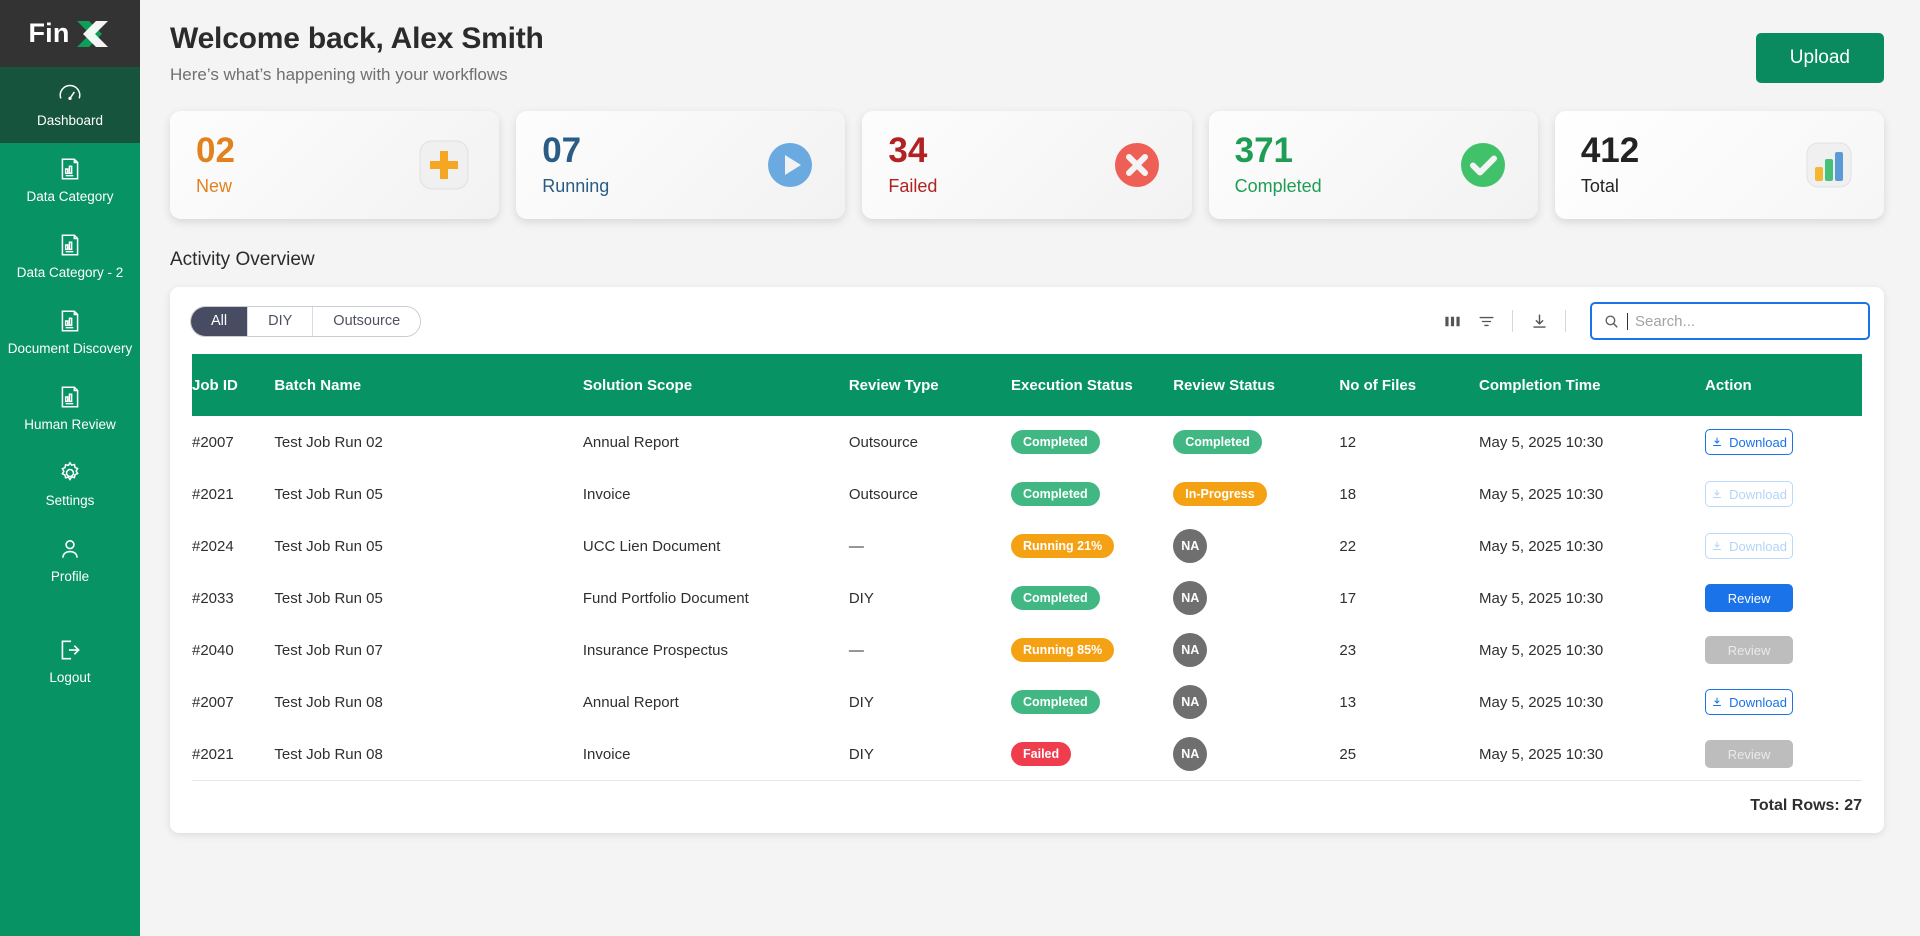  I want to click on cell-review-status: Completed, so click(1256, 442).